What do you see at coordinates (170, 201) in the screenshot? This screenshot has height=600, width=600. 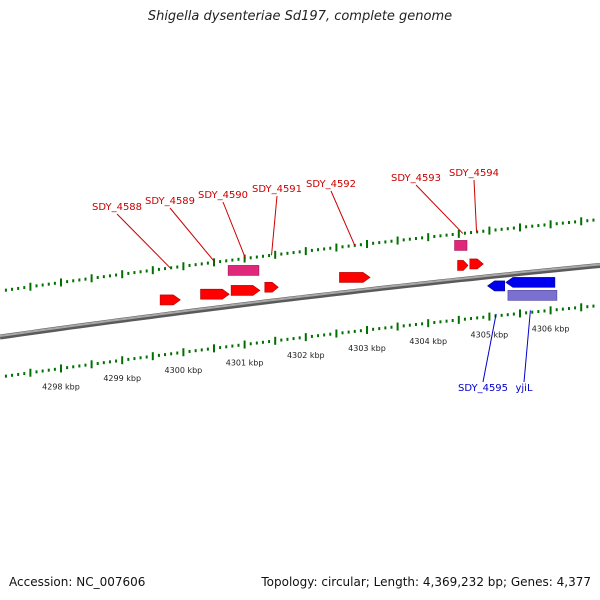 I see `feature-label-sdy-4589: SDY_4589` at bounding box center [170, 201].